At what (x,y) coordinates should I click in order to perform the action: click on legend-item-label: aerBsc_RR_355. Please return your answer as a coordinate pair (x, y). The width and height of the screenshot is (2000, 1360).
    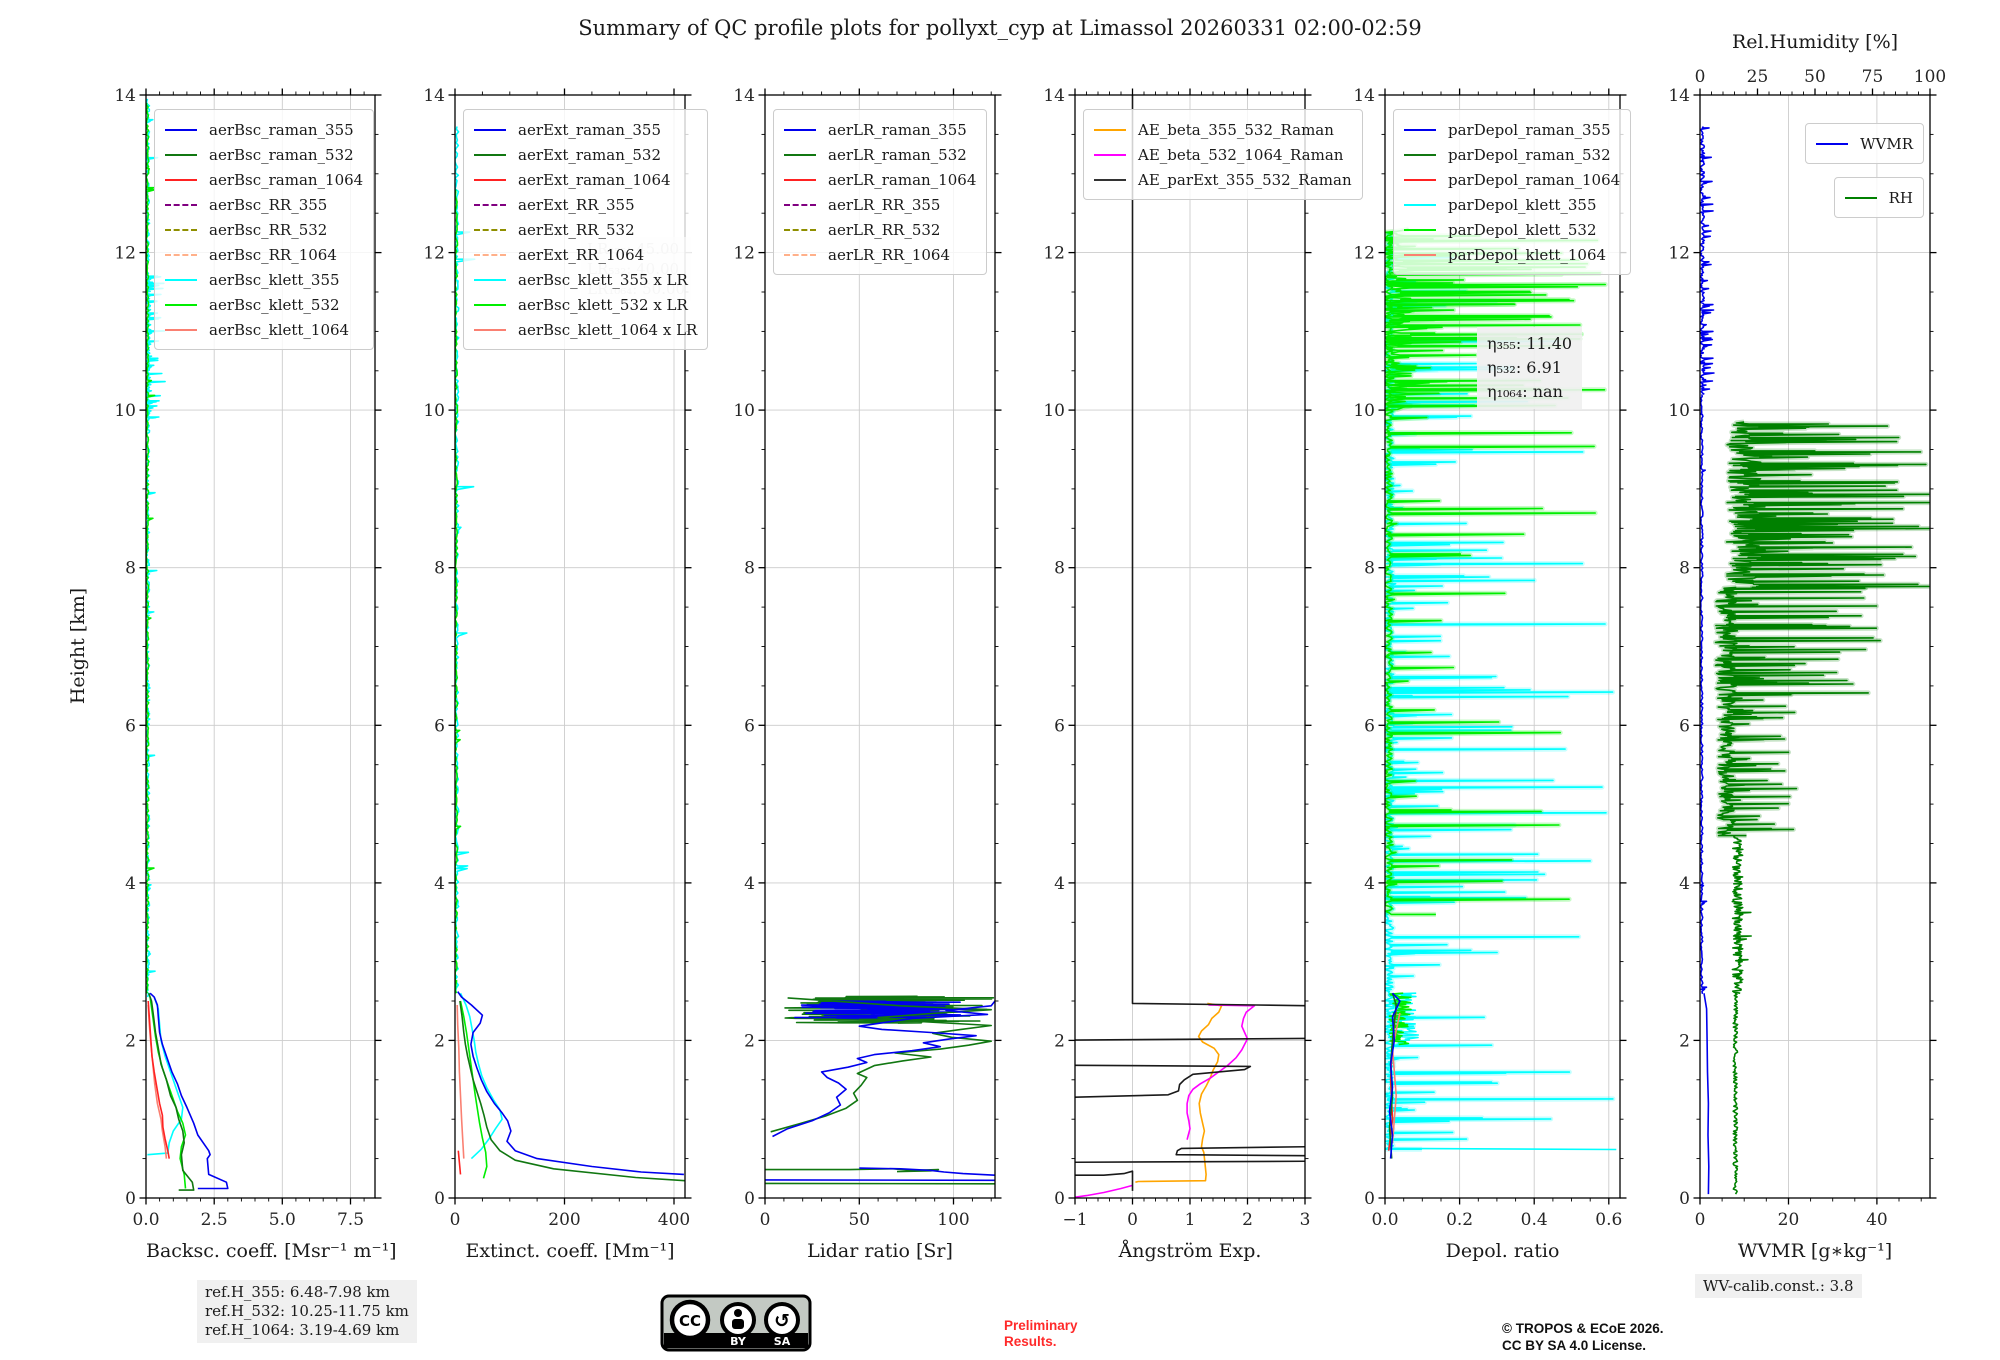
    Looking at the image, I should click on (268, 204).